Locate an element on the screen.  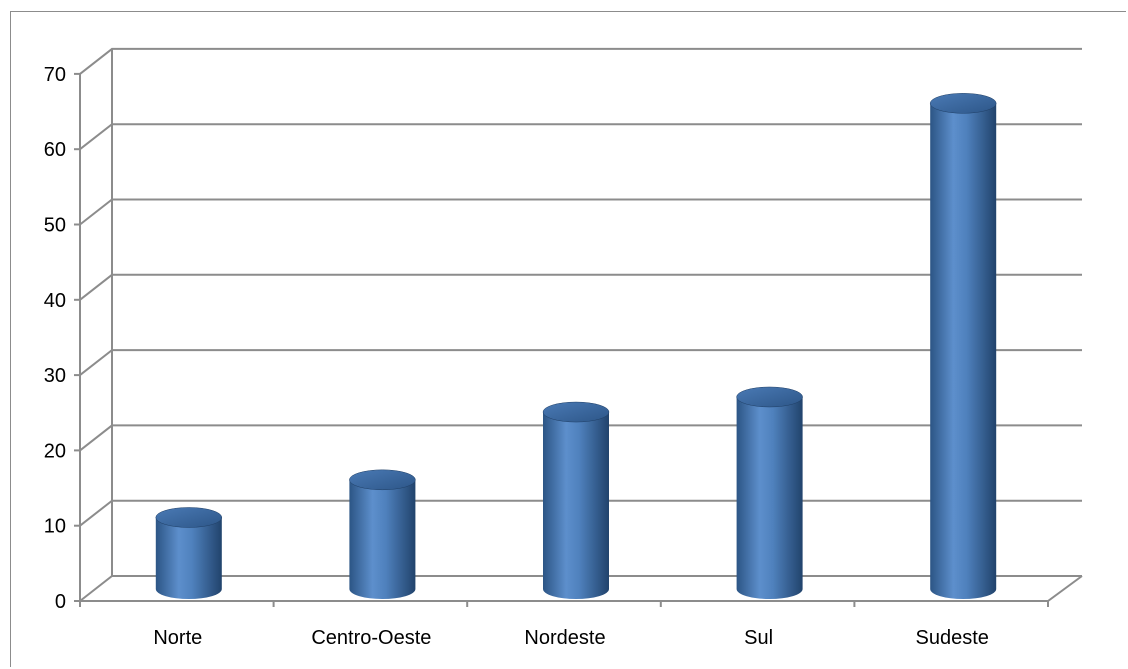
x-tick-label: Nordeste is located at coordinates (564, 638).